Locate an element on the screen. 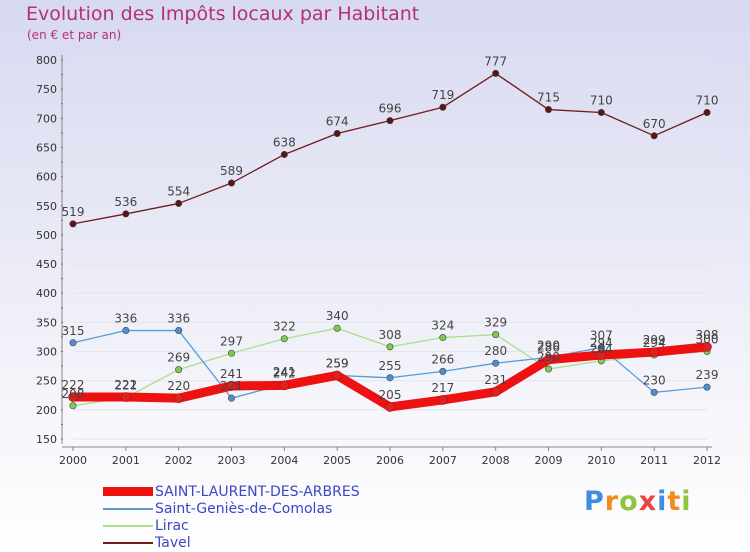  y-tick-label: 650 is located at coordinates (46, 147).